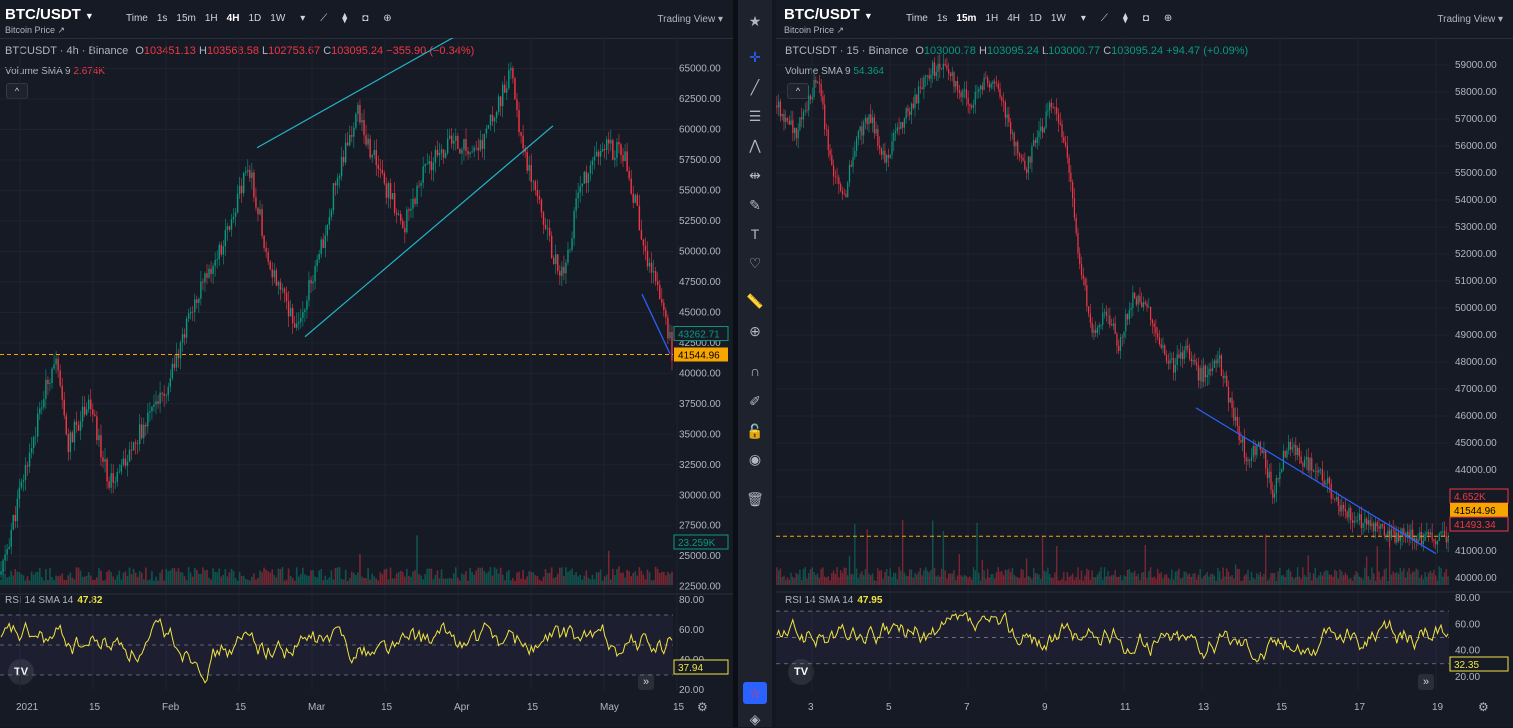  Describe the element at coordinates (755, 205) in the screenshot. I see `brush-icon: ✎` at that location.